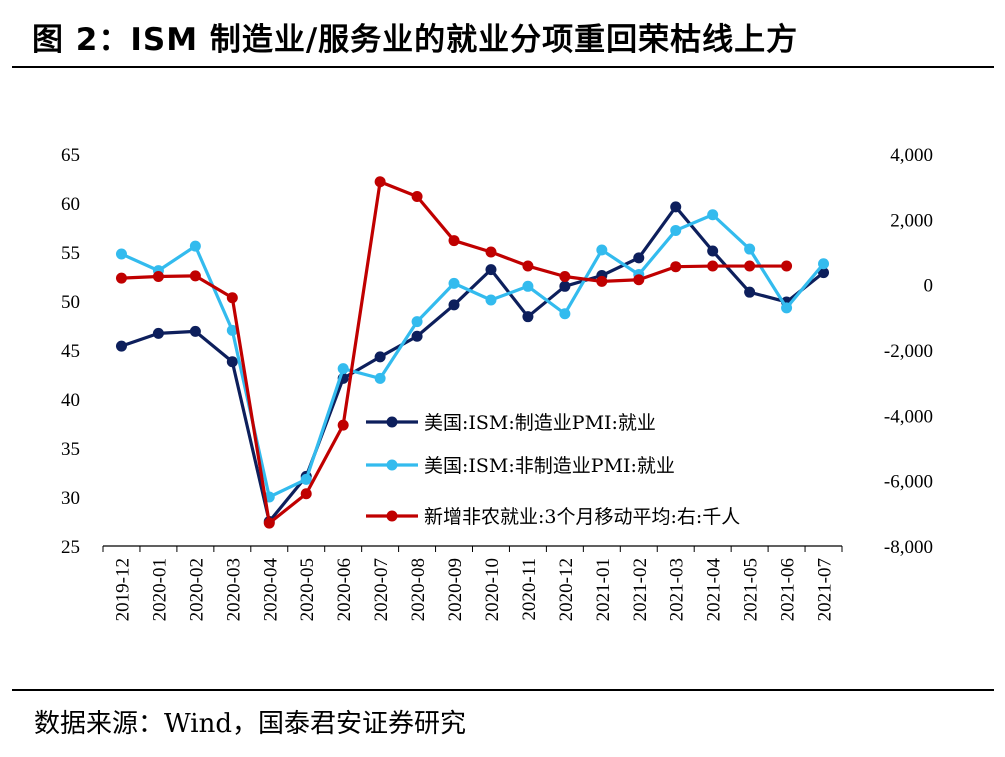 The height and width of the screenshot is (757, 1005). I want to click on right-tick-label: 0, so click(929, 286).